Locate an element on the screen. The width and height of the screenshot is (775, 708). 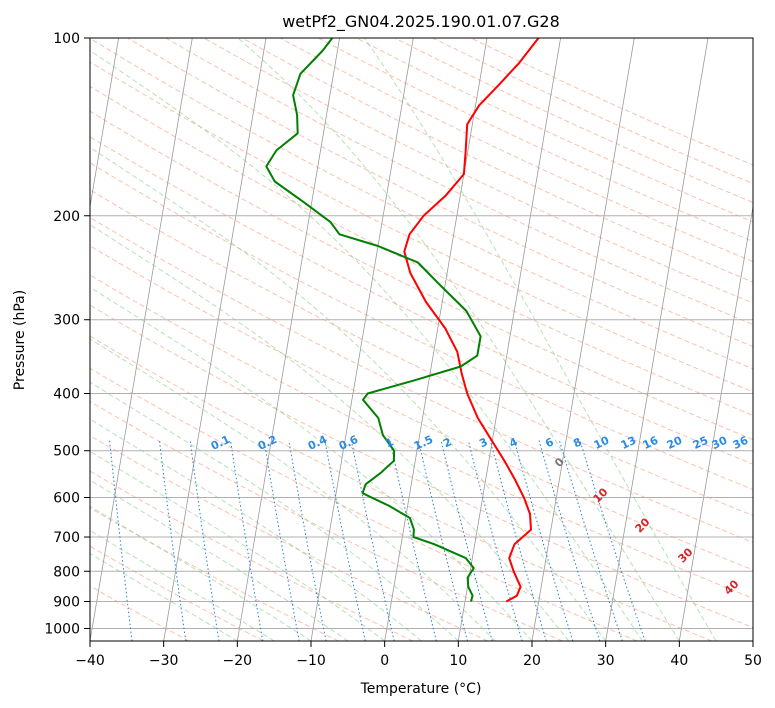
y-tick-label: 900 is located at coordinates (66, 602).